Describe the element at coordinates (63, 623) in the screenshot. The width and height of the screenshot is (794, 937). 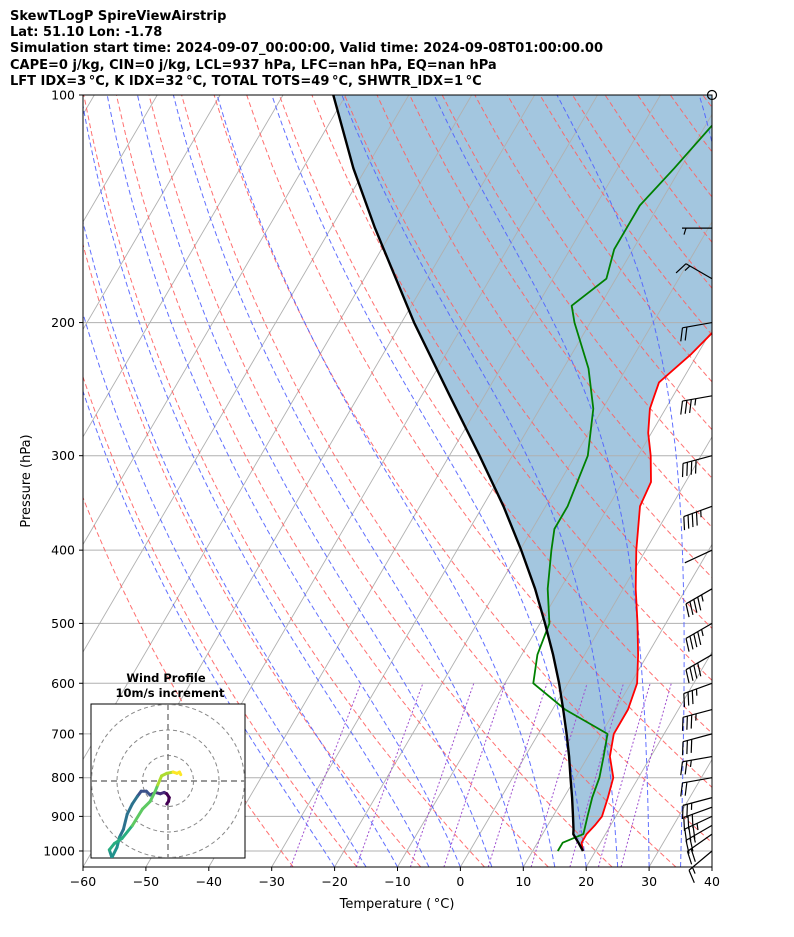
I see `y-tick-label: 500` at that location.